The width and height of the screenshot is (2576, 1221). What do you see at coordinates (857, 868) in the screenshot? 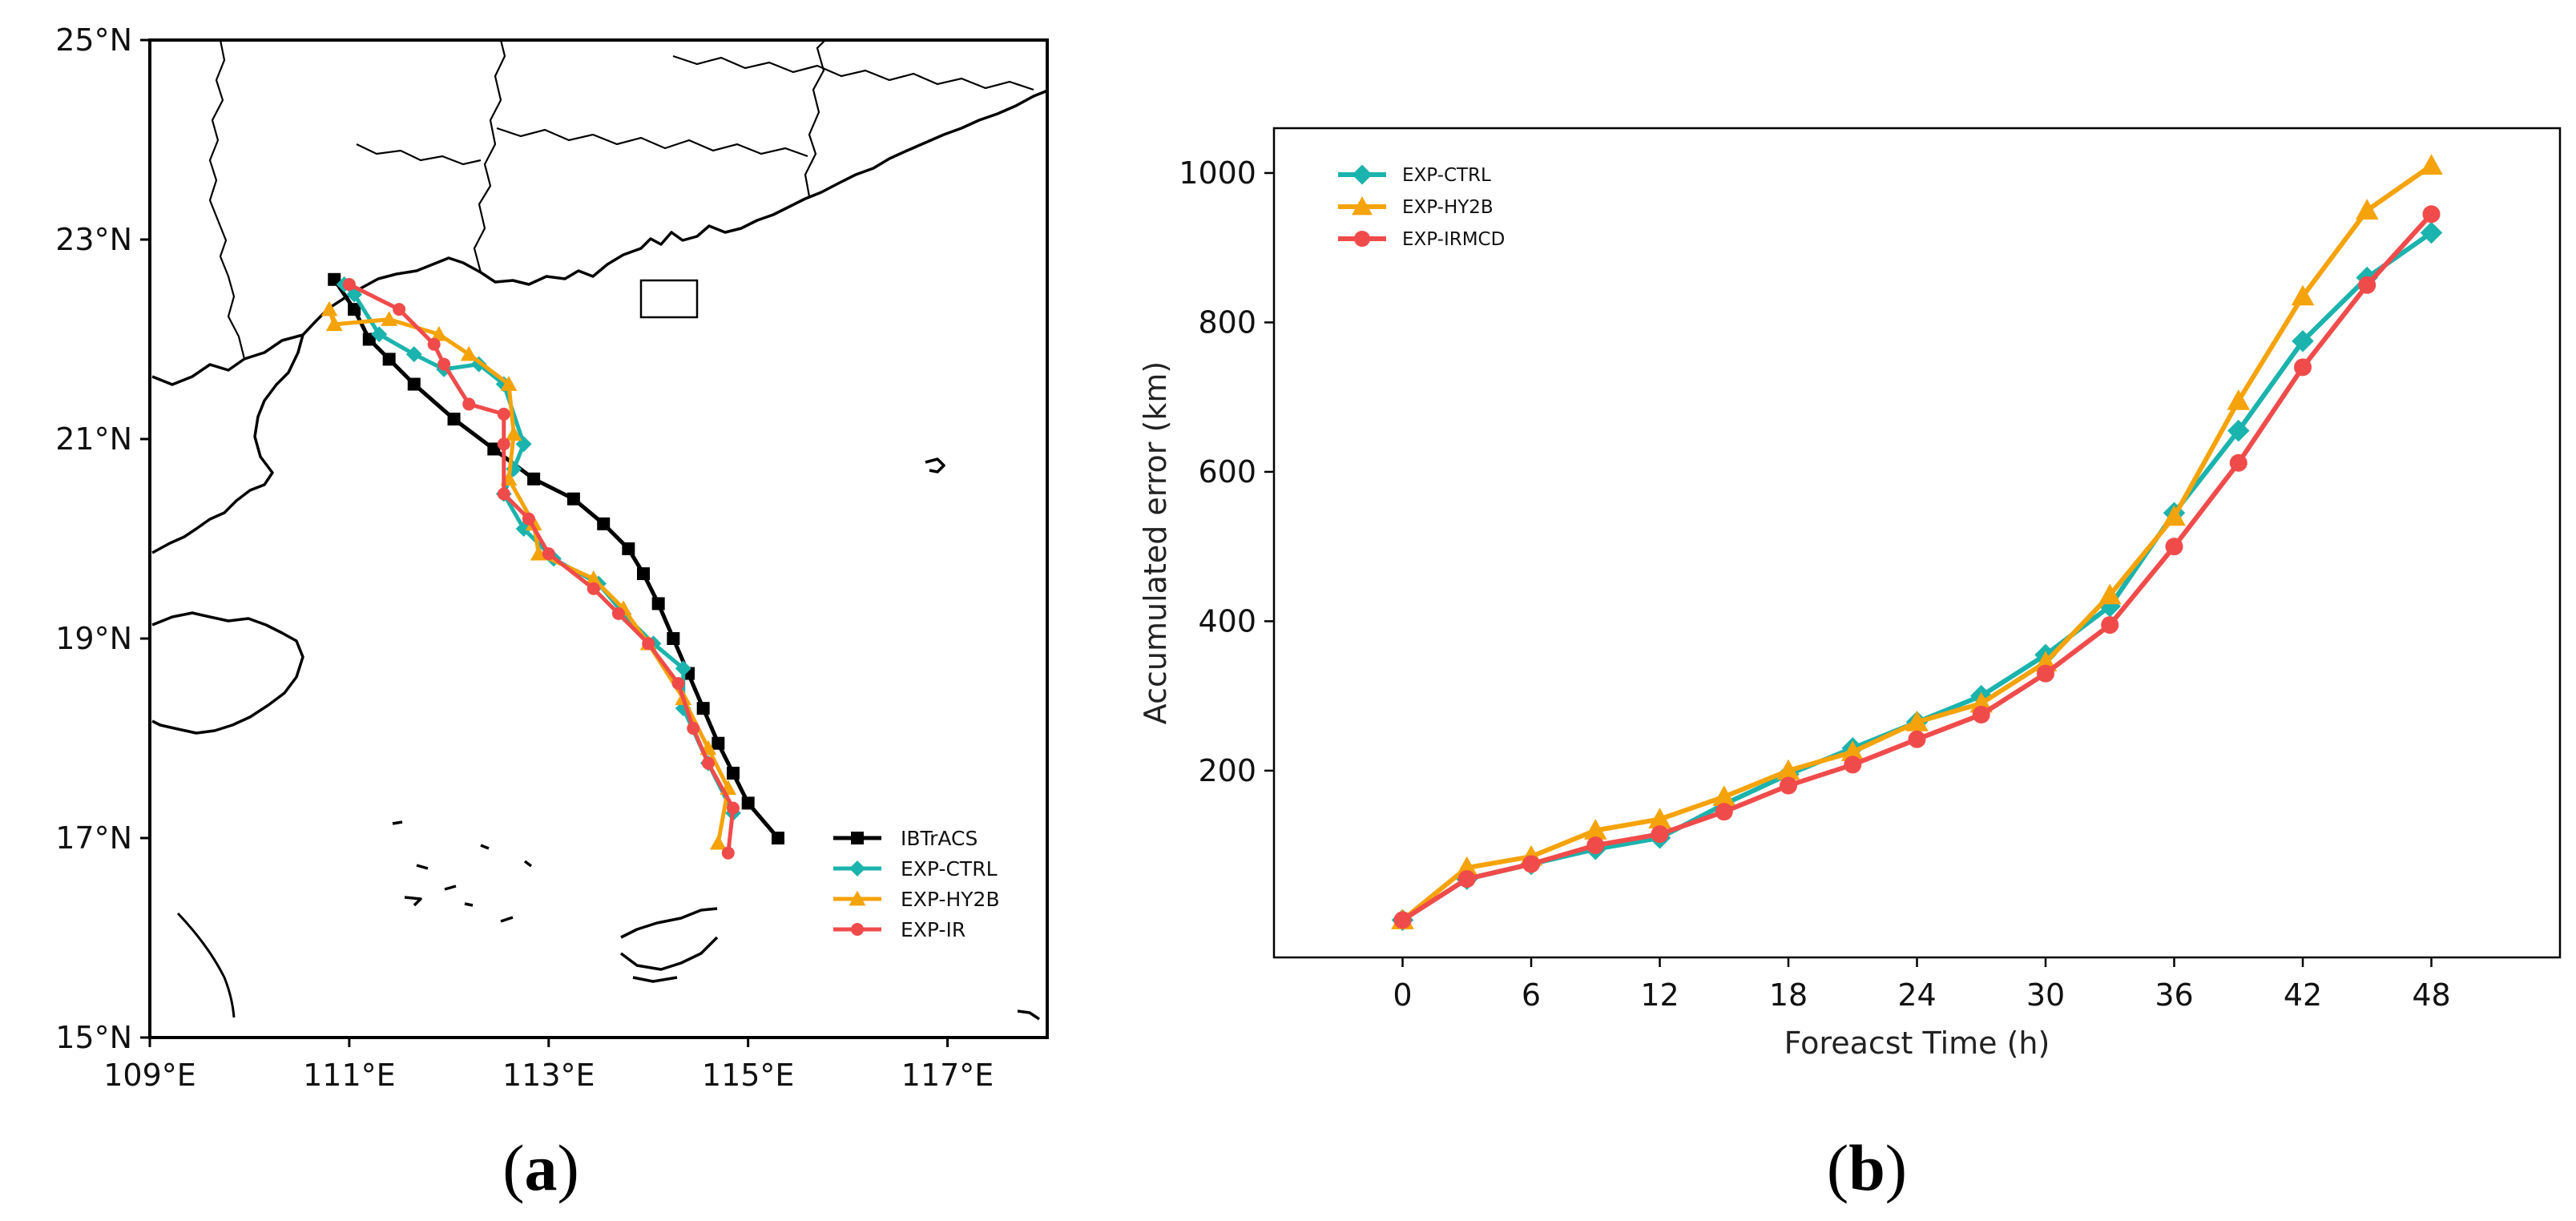
I see `legend-marker-exp-ctrl` at bounding box center [857, 868].